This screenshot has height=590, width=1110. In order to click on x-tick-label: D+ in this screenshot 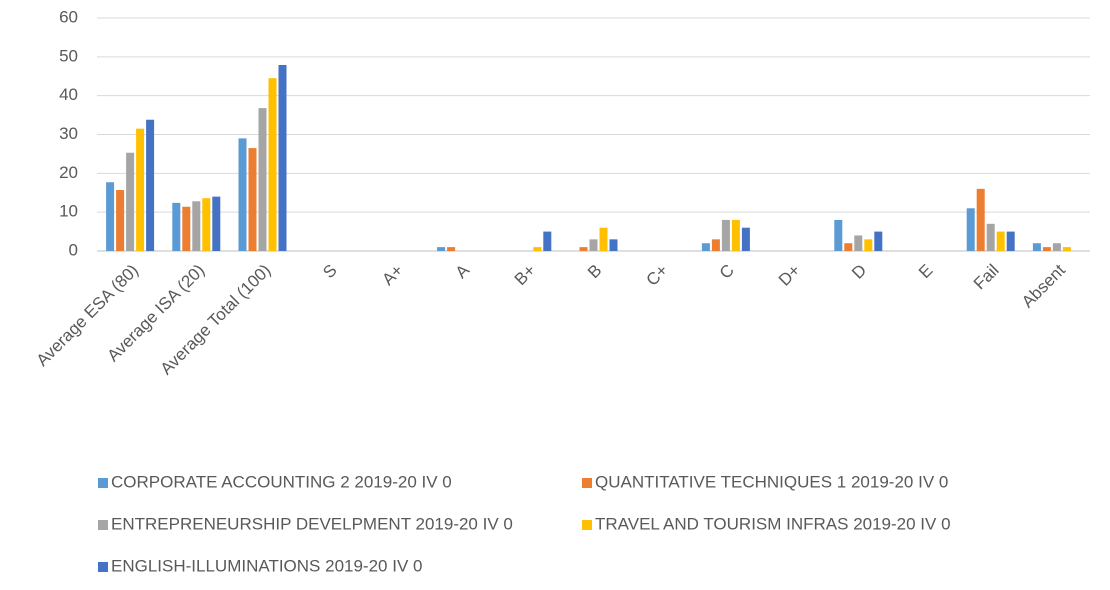, I will do `click(789, 275)`.